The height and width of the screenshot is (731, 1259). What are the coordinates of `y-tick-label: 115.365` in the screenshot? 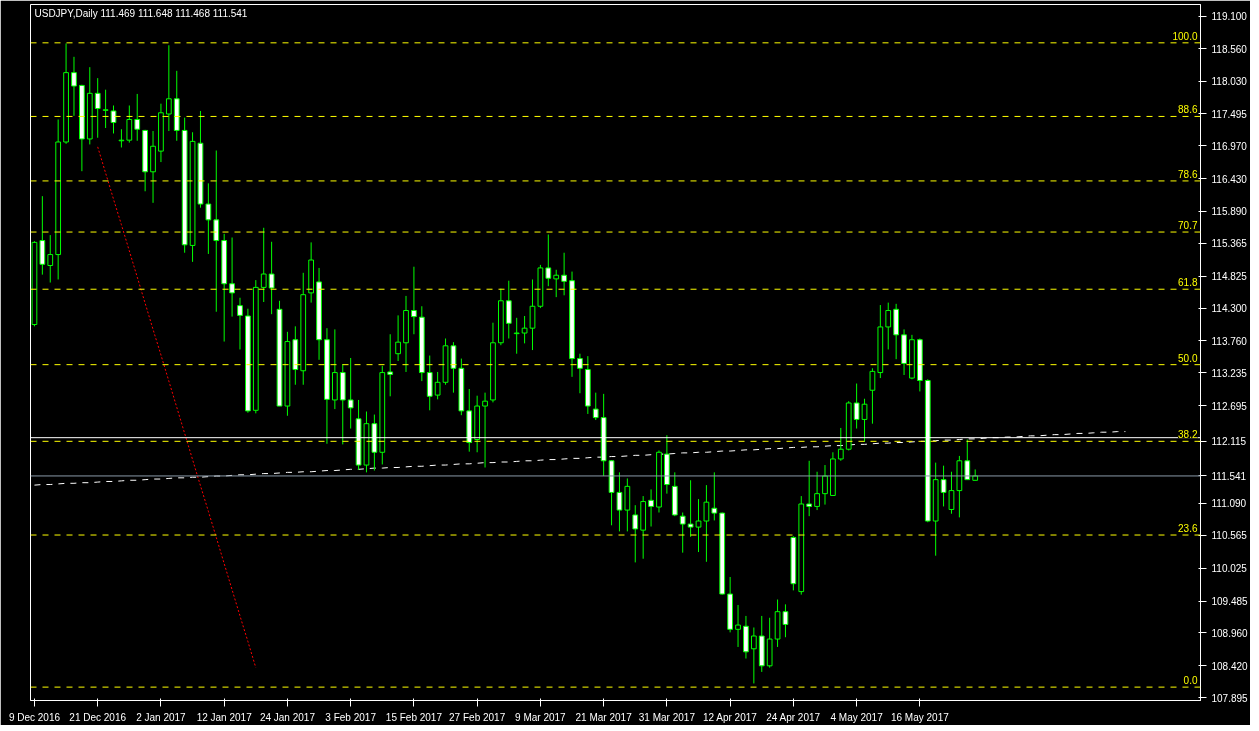 It's located at (1229, 244).